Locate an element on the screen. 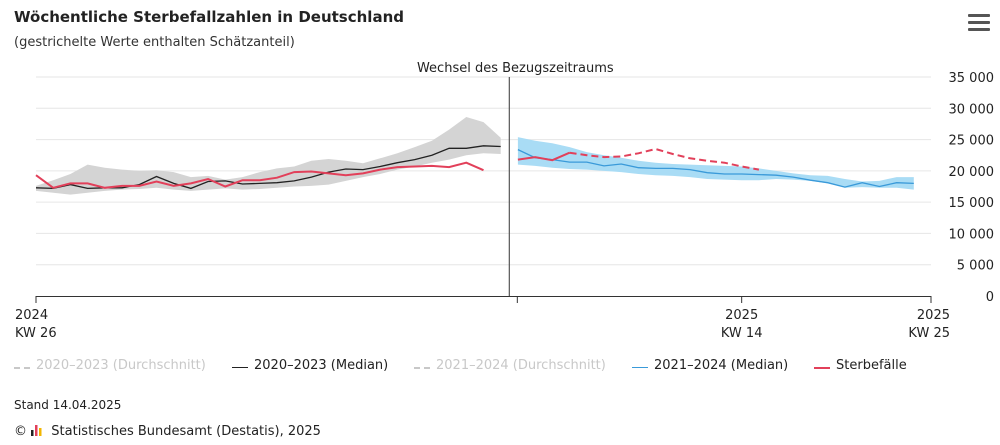  source-text: Statistisches Bundesamt (Destatis), 2025 is located at coordinates (186, 431).